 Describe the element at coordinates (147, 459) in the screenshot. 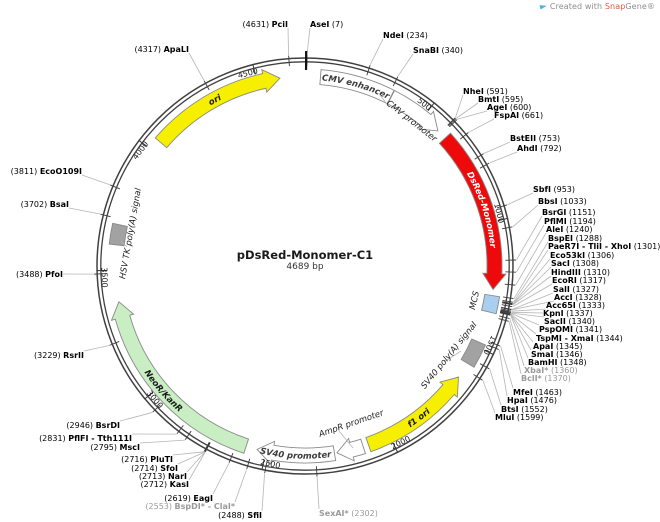

I see `restriction-site-label: (2716) PluTI` at that location.